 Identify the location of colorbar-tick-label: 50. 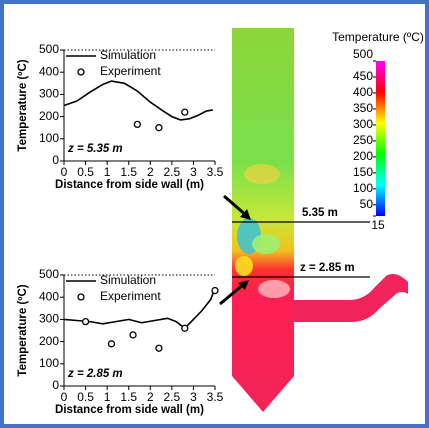
(367, 204).